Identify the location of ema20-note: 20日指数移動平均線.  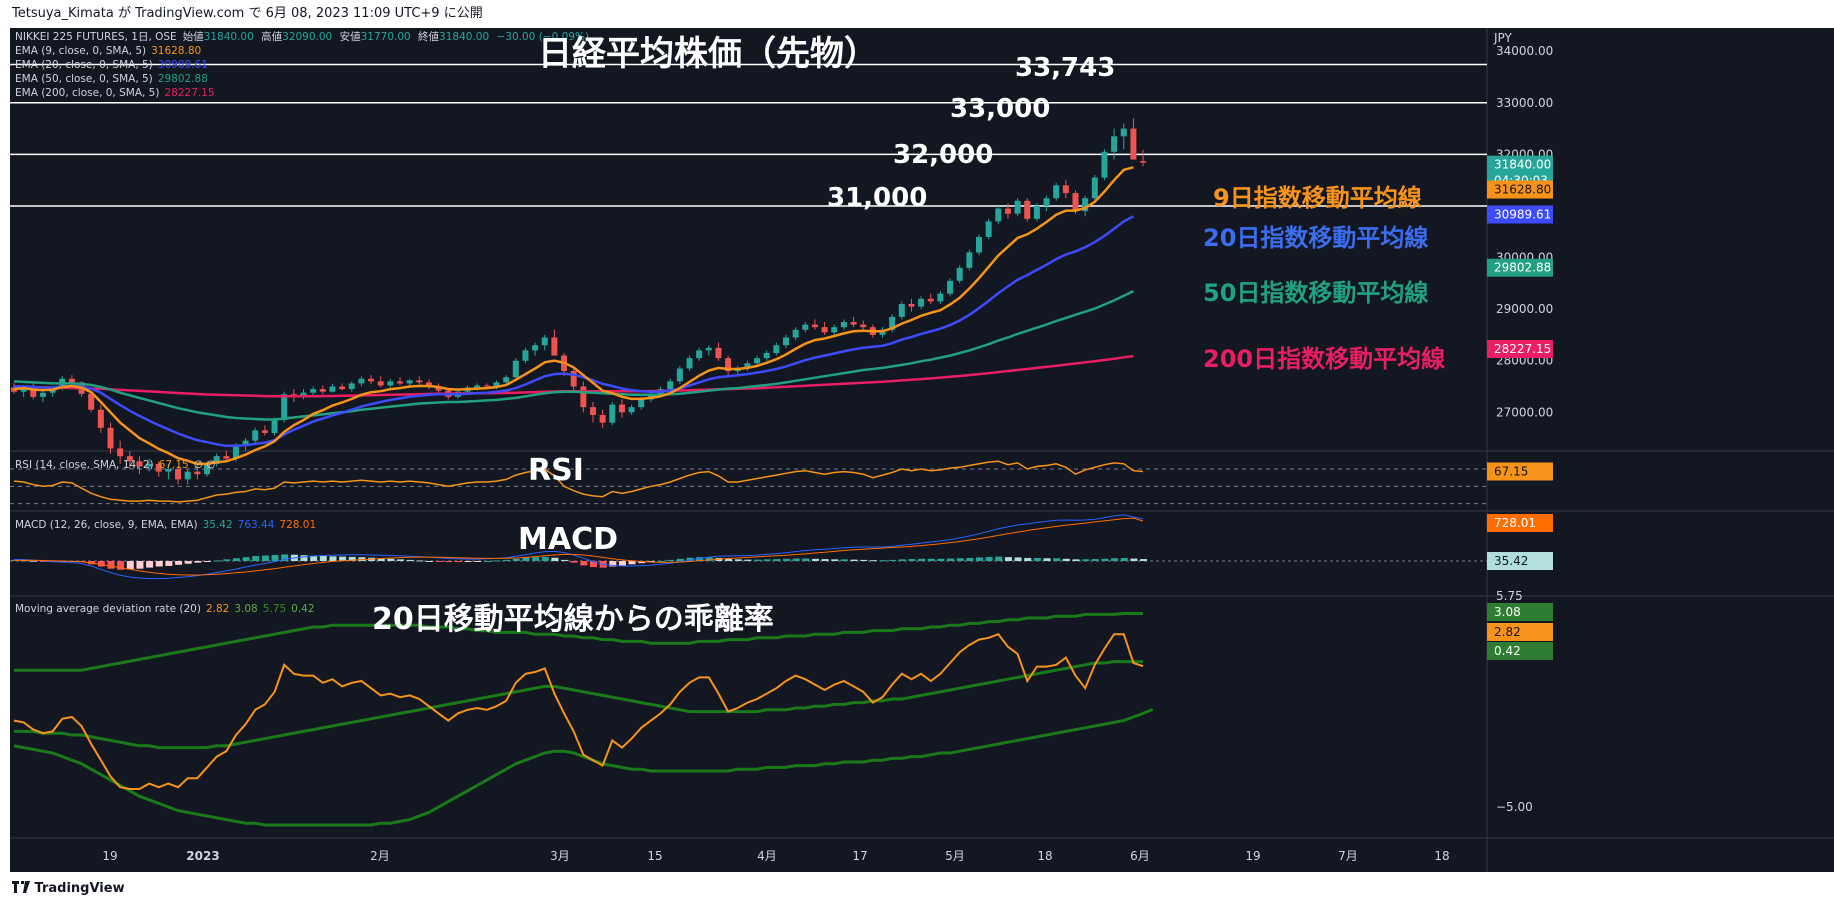
(1315, 238).